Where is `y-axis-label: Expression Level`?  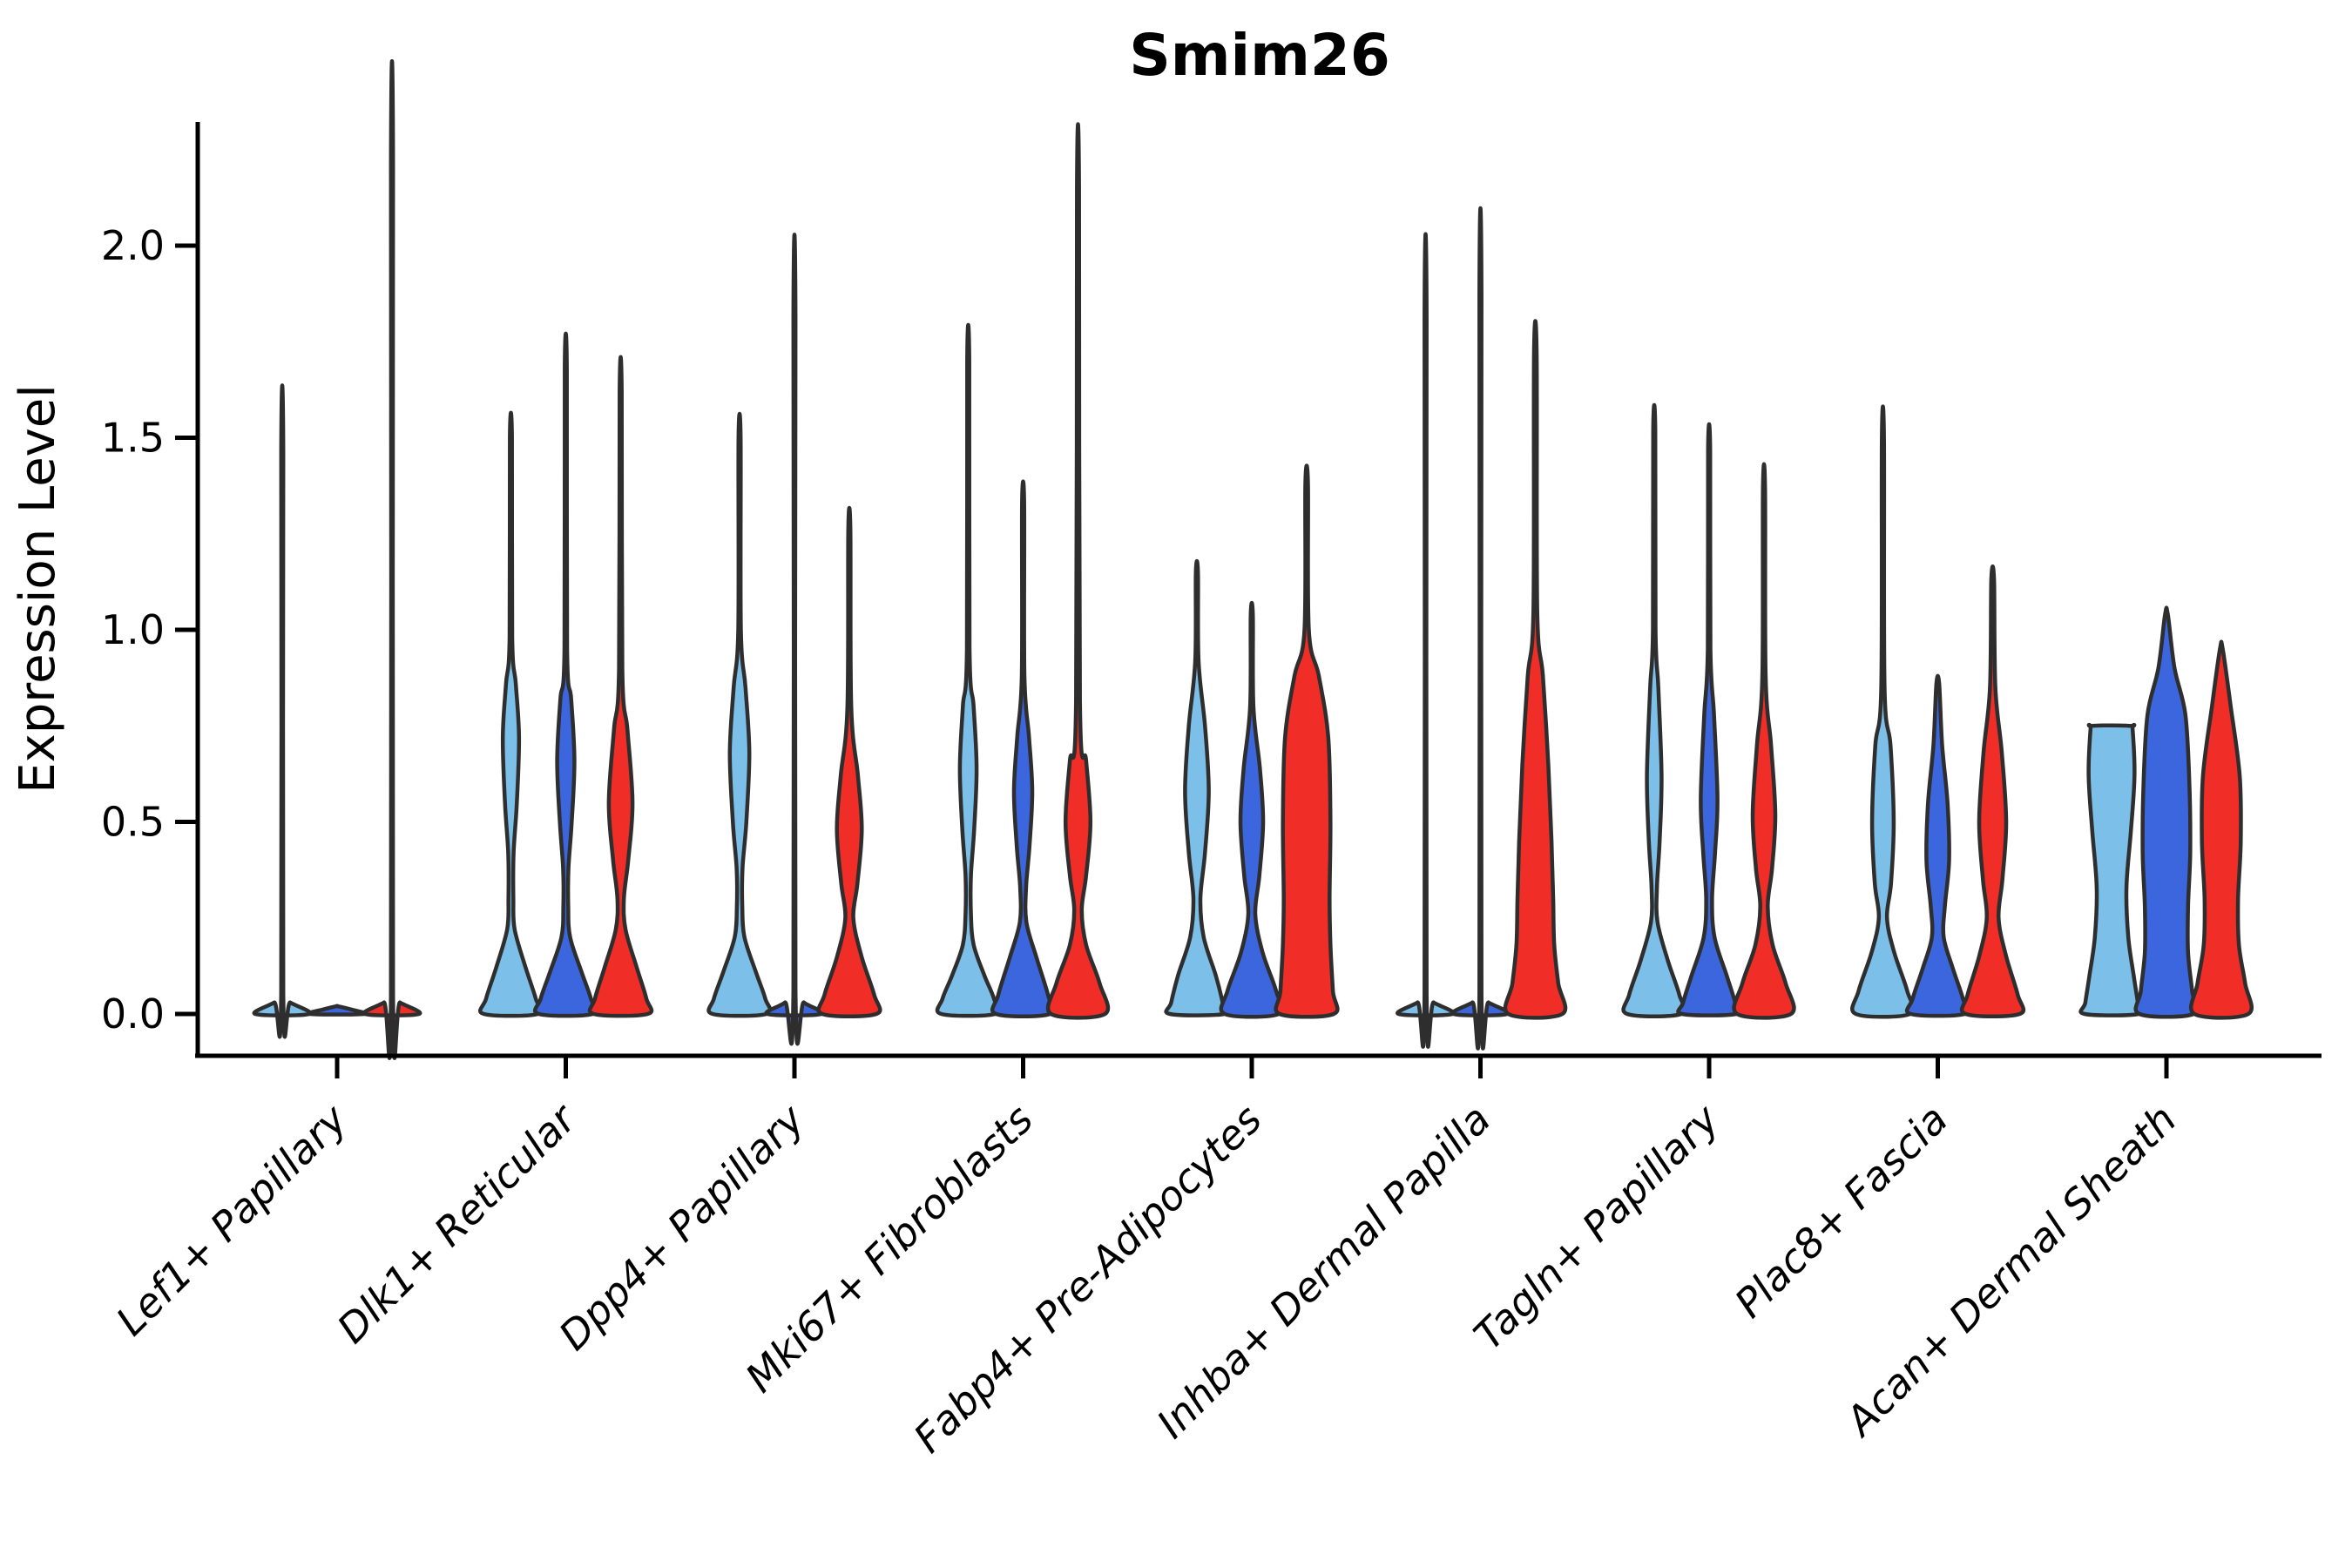
y-axis-label: Expression Level is located at coordinates (38, 589).